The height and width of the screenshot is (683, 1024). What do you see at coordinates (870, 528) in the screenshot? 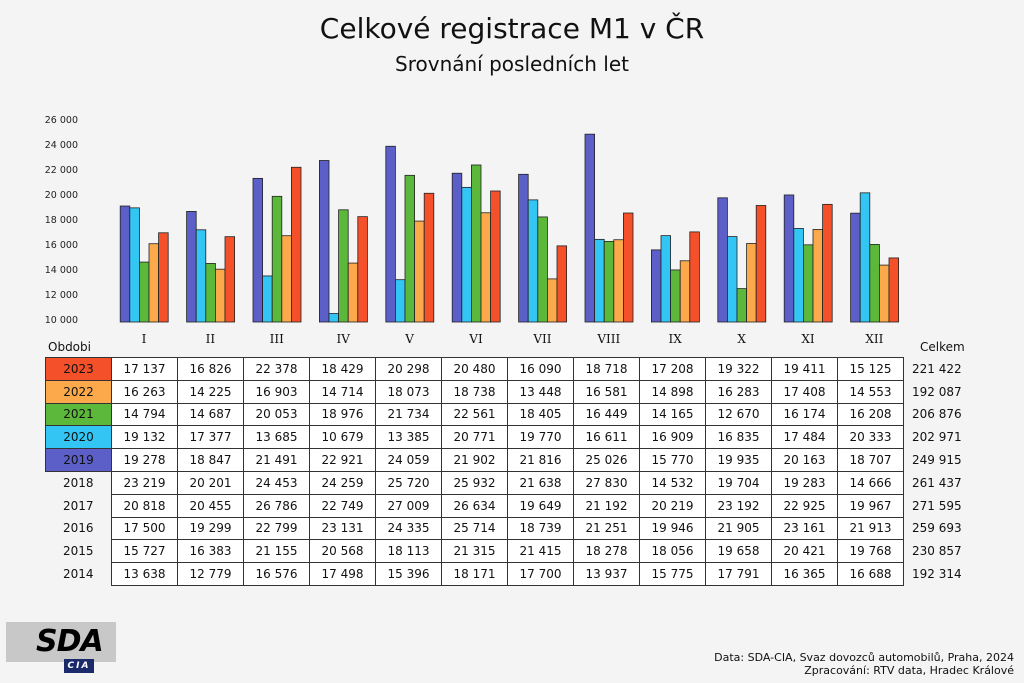
I see `value-cell: 21 913` at bounding box center [870, 528].